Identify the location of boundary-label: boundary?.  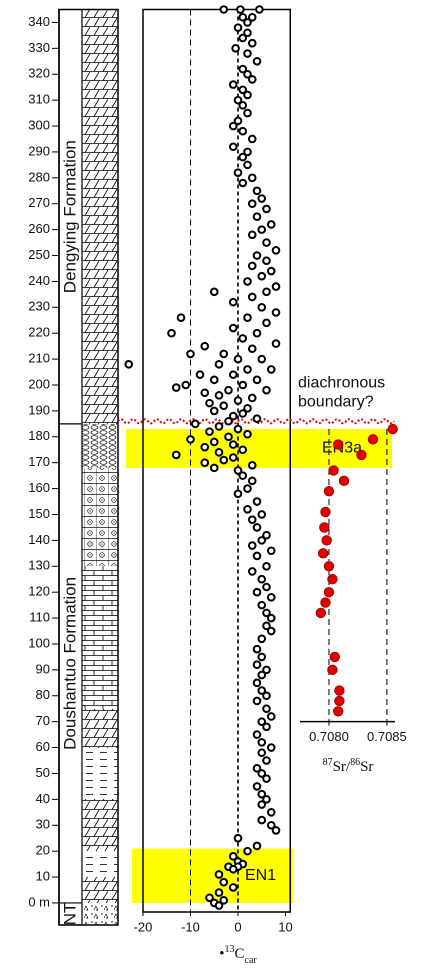
(336, 401).